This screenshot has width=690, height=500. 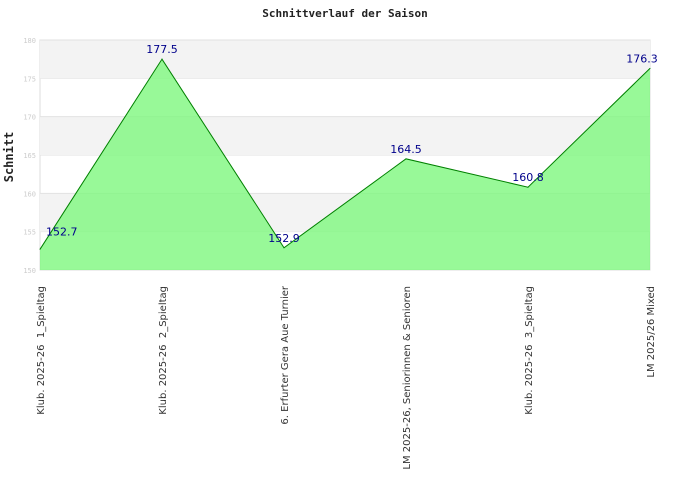 What do you see at coordinates (345, 59) in the screenshot?
I see `grid-band` at bounding box center [345, 59].